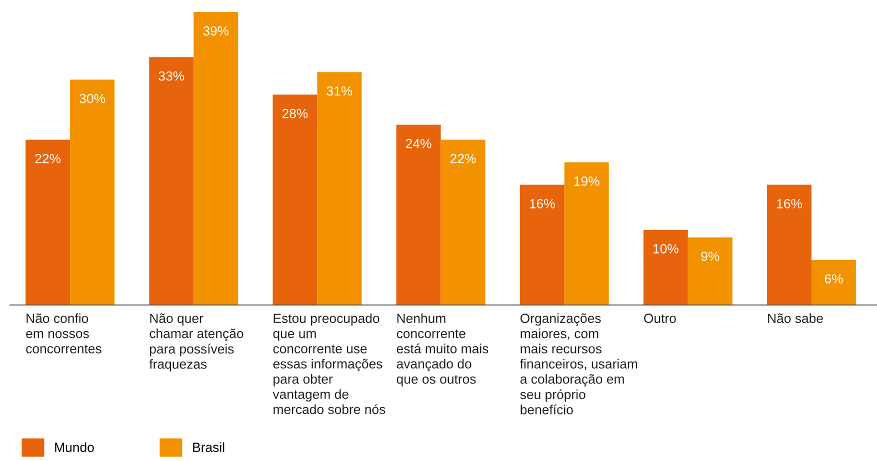 Image resolution: width=877 pixels, height=461 pixels. I want to click on legend-label: Mundo, so click(74, 447).